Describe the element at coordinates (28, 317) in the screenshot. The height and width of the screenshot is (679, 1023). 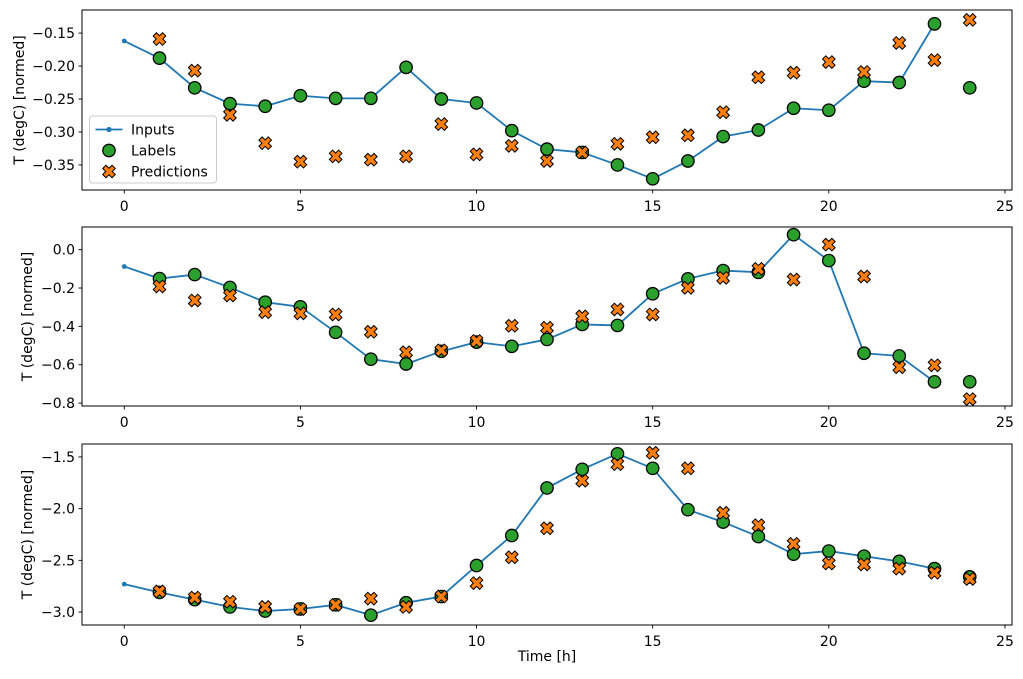
I see `y-axis-label: T (degC) [normed]` at that location.